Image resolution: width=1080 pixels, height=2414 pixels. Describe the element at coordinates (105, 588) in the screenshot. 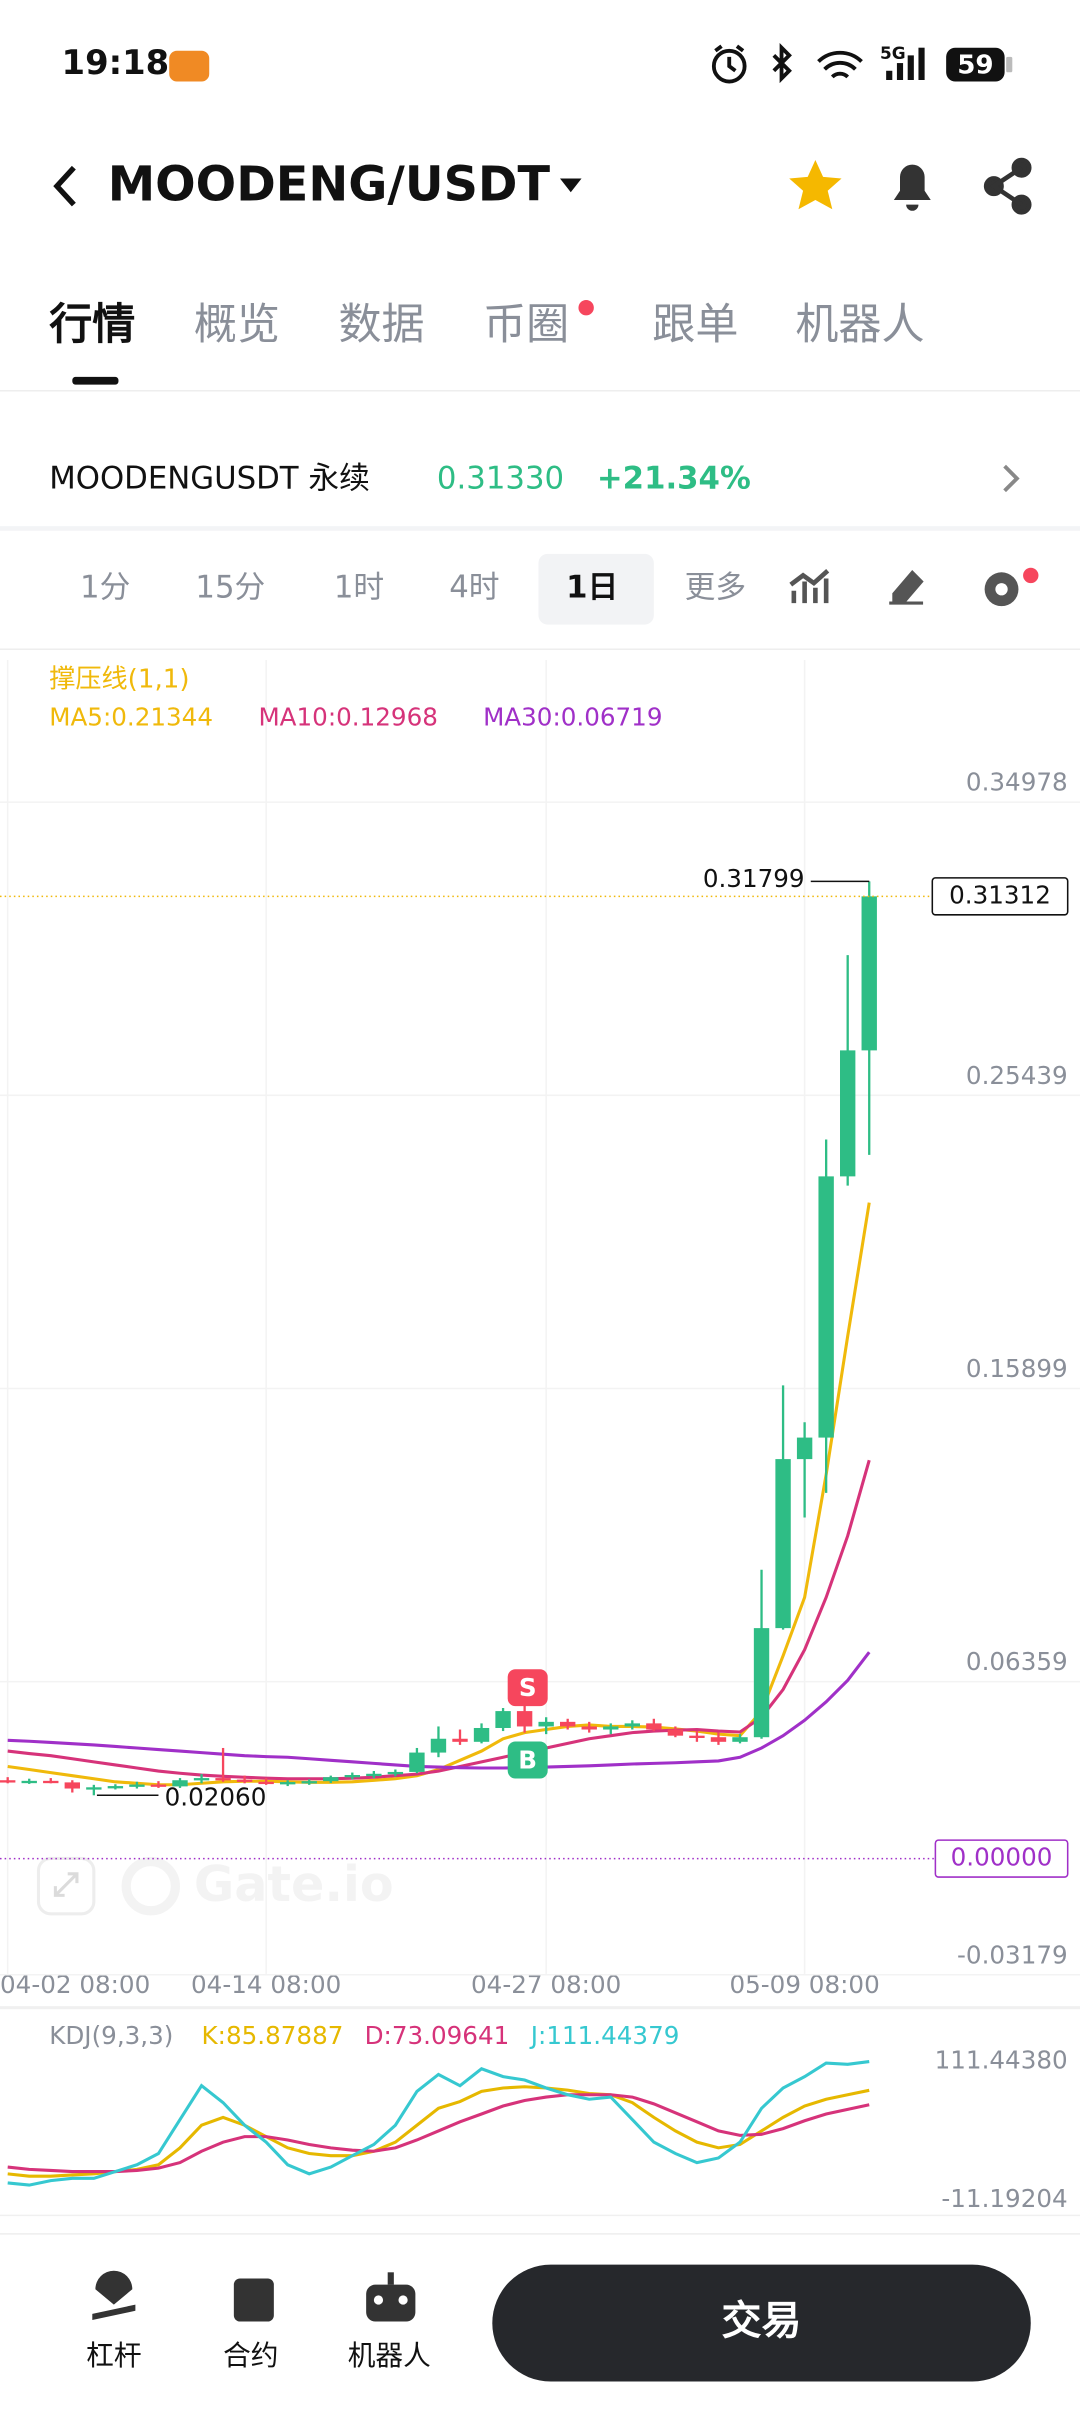

I see `interval: 1分` at that location.